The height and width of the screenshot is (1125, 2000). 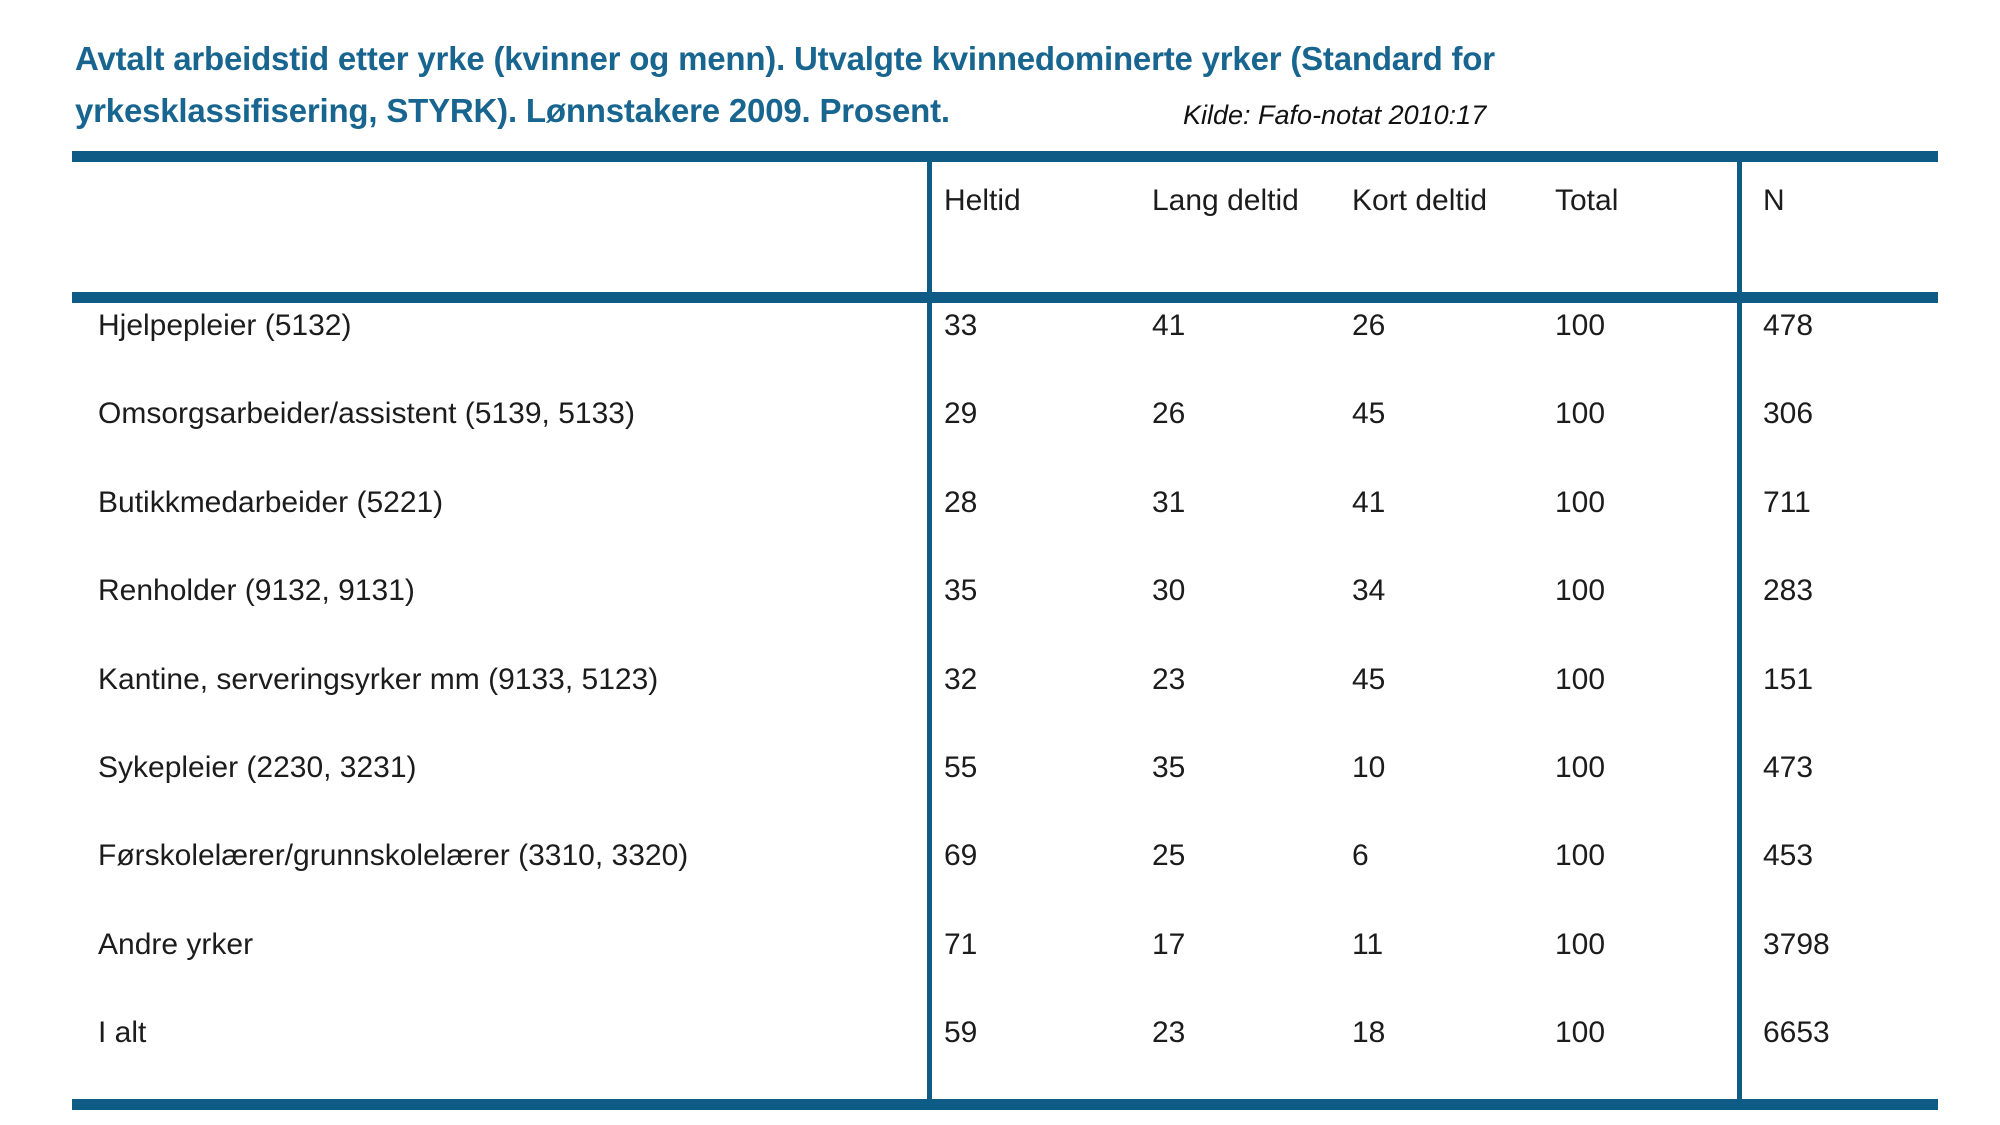 What do you see at coordinates (1005, 297) in the screenshot?
I see `table-header-separator` at bounding box center [1005, 297].